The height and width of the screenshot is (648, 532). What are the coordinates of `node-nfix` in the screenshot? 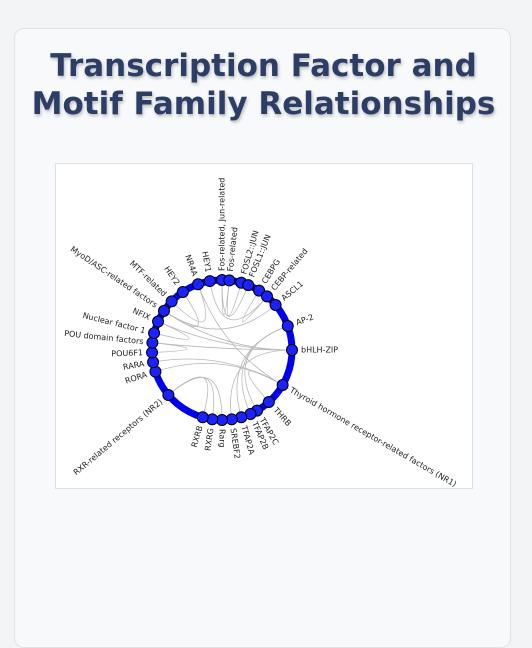 It's located at (158, 321).